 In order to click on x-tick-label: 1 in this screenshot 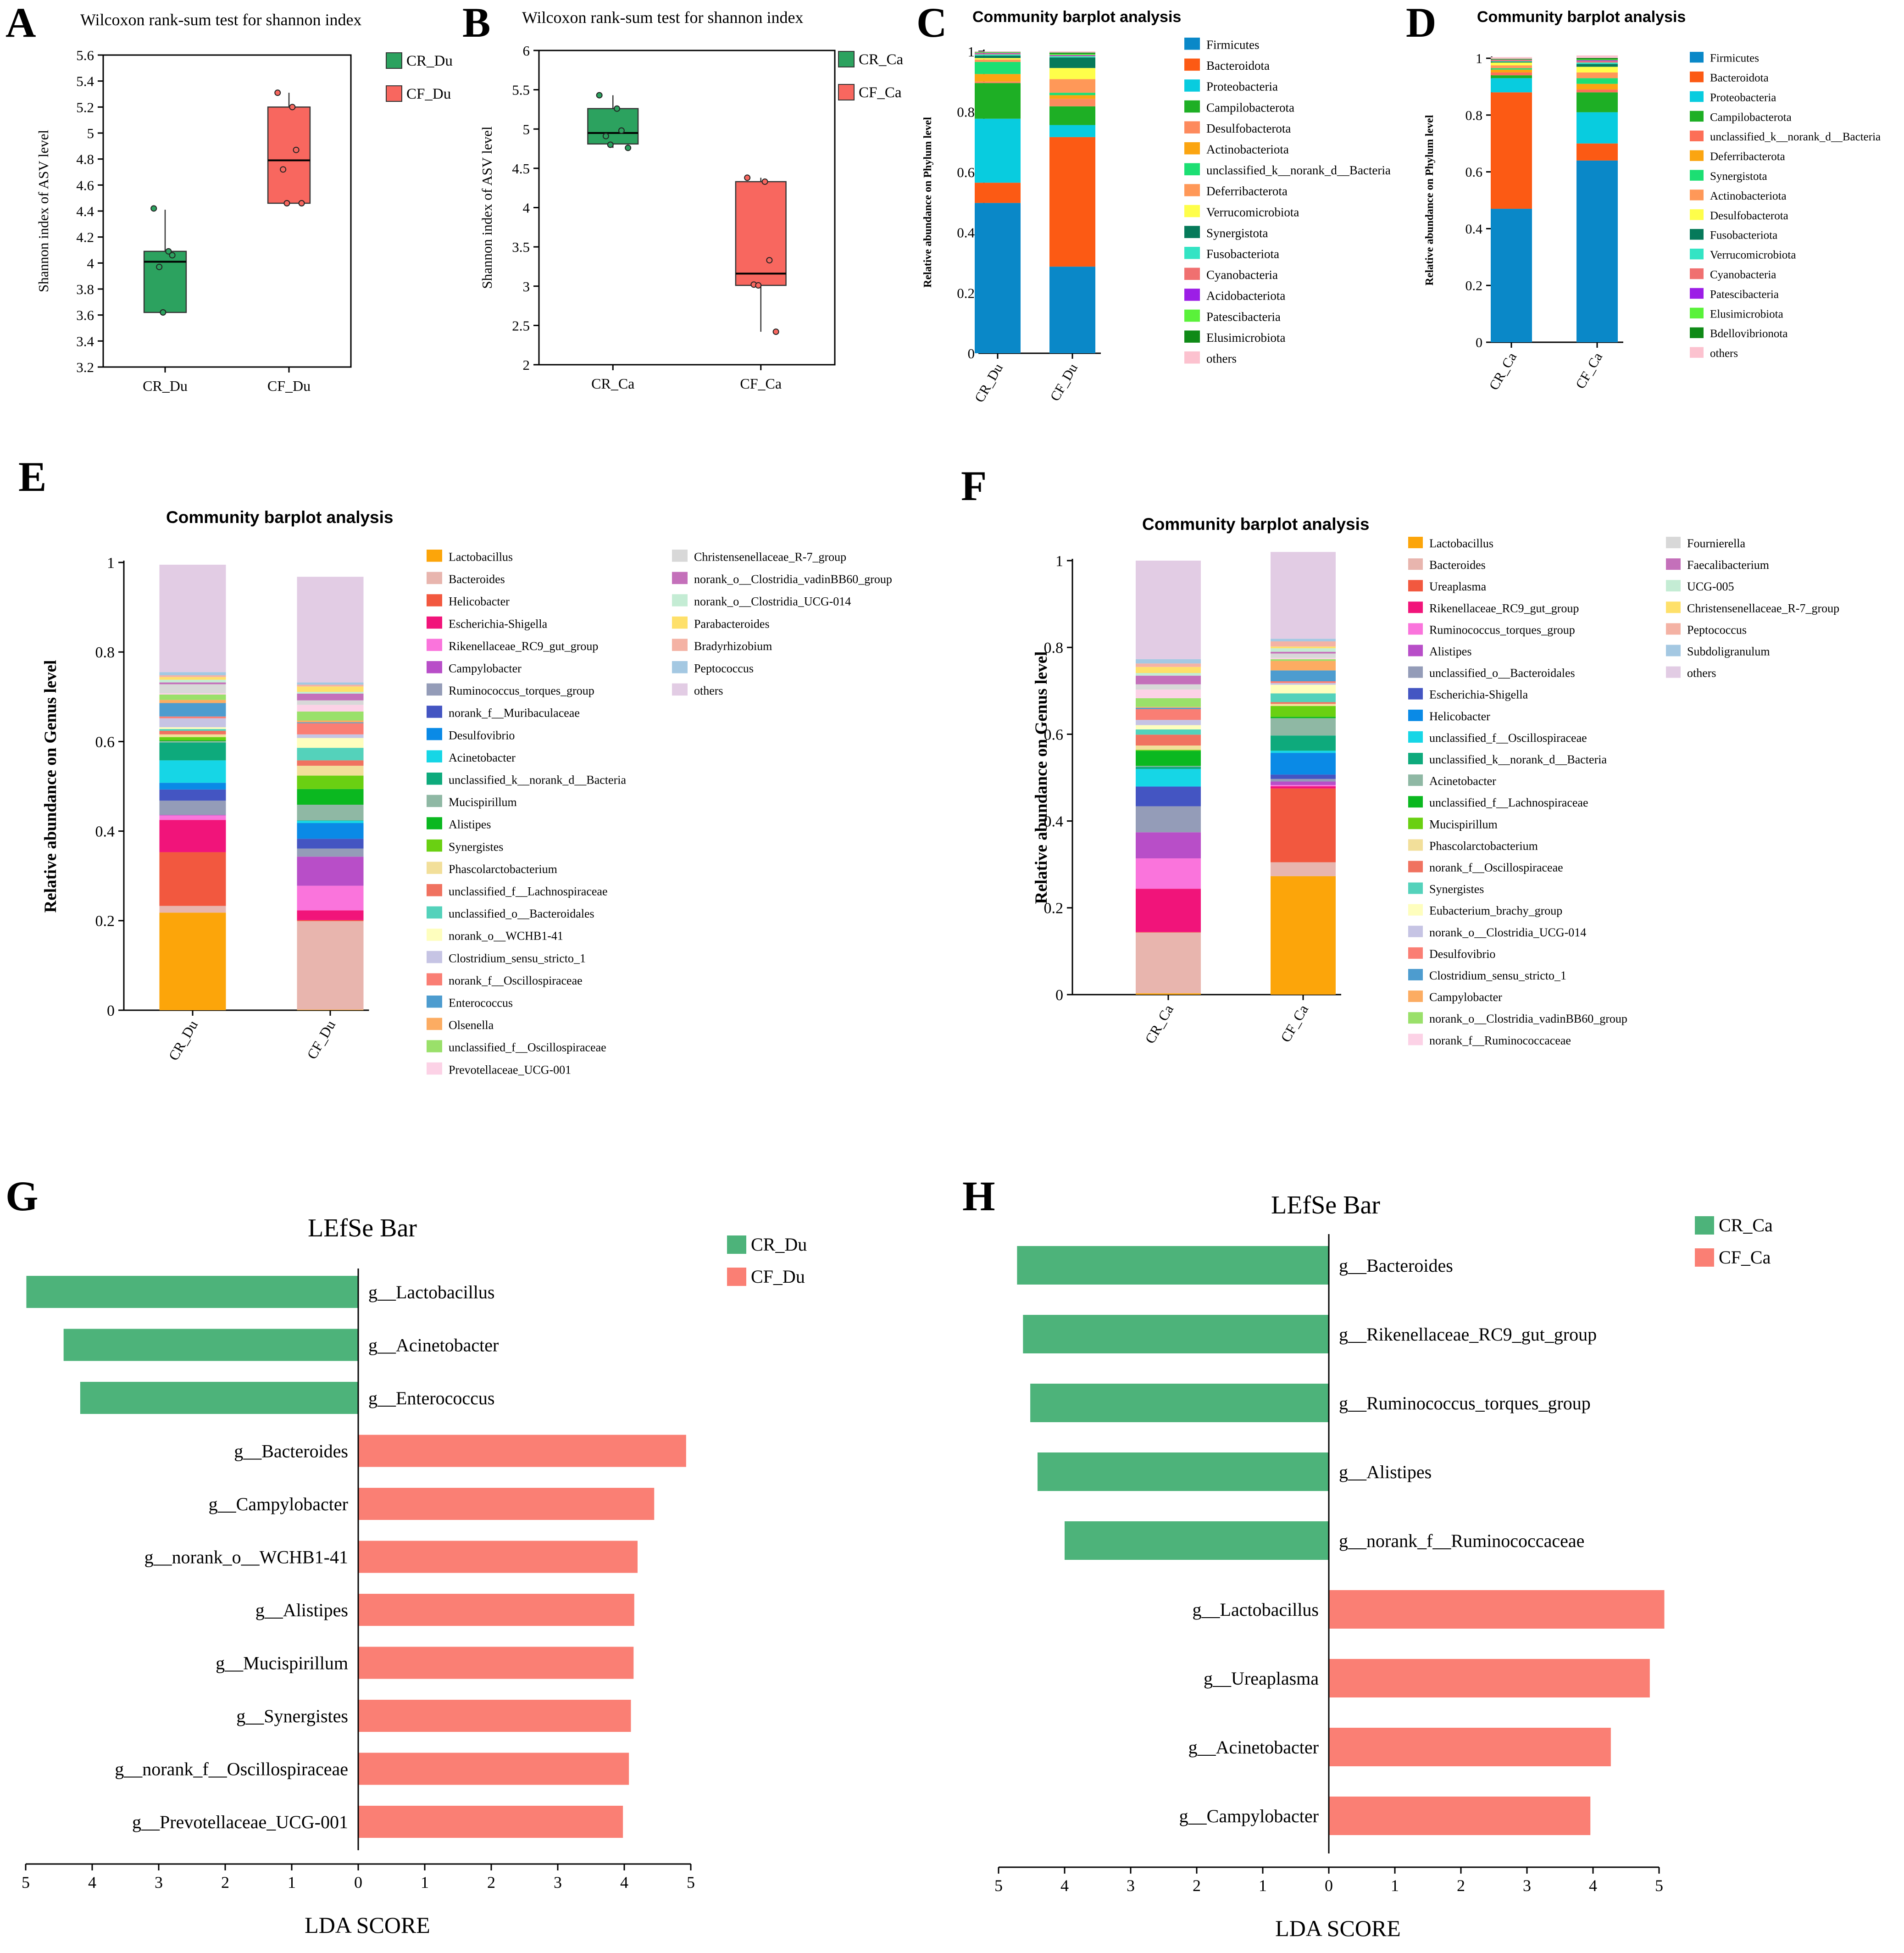, I will do `click(1263, 1885)`.